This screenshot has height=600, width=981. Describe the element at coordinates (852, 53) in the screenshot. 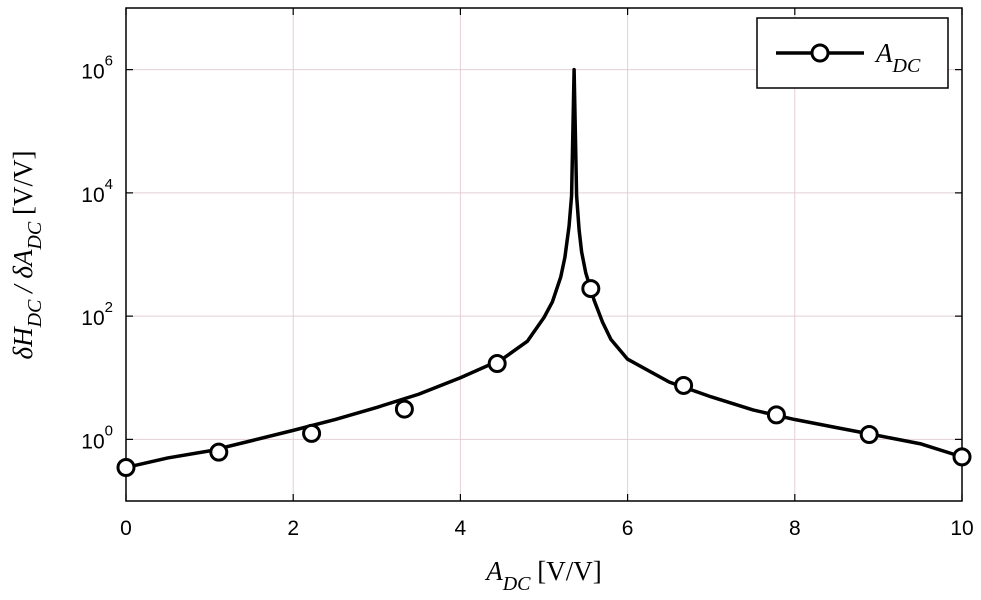

I see `legend: ADC` at that location.